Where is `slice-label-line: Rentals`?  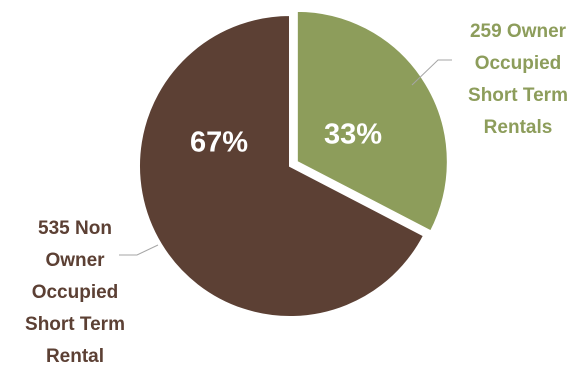 slice-label-line: Rentals is located at coordinates (518, 127).